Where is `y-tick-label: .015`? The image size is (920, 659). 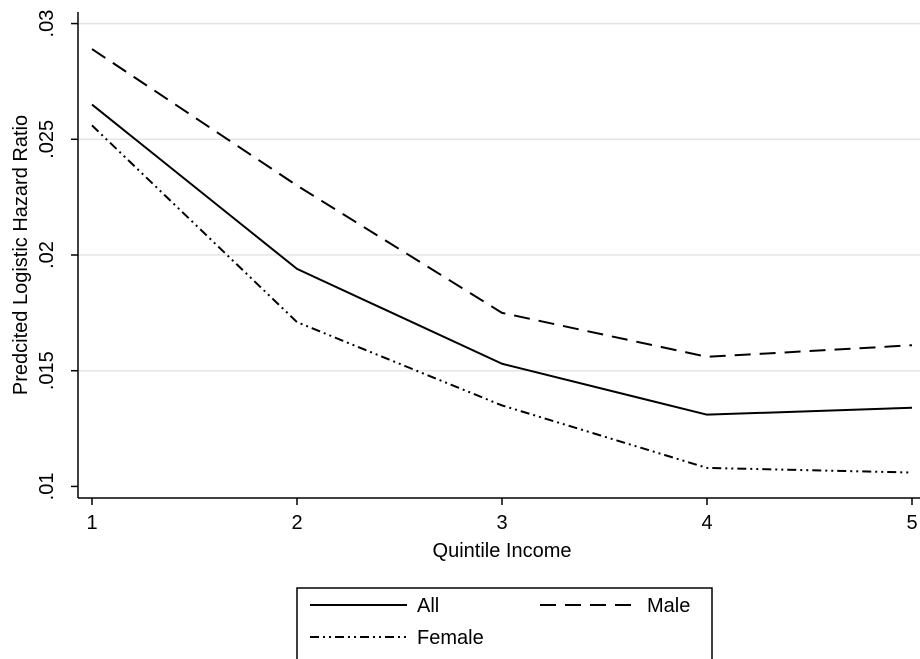 y-tick-label: .015 is located at coordinates (47, 370).